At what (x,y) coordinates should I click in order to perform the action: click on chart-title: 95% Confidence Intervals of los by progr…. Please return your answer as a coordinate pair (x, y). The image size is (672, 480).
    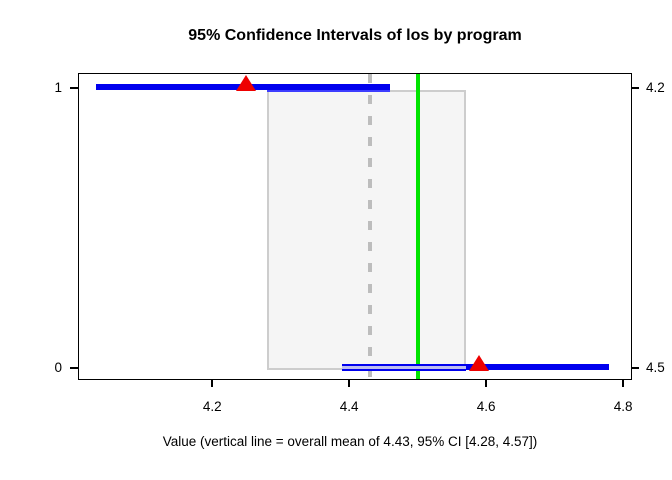
    Looking at the image, I should click on (355, 35).